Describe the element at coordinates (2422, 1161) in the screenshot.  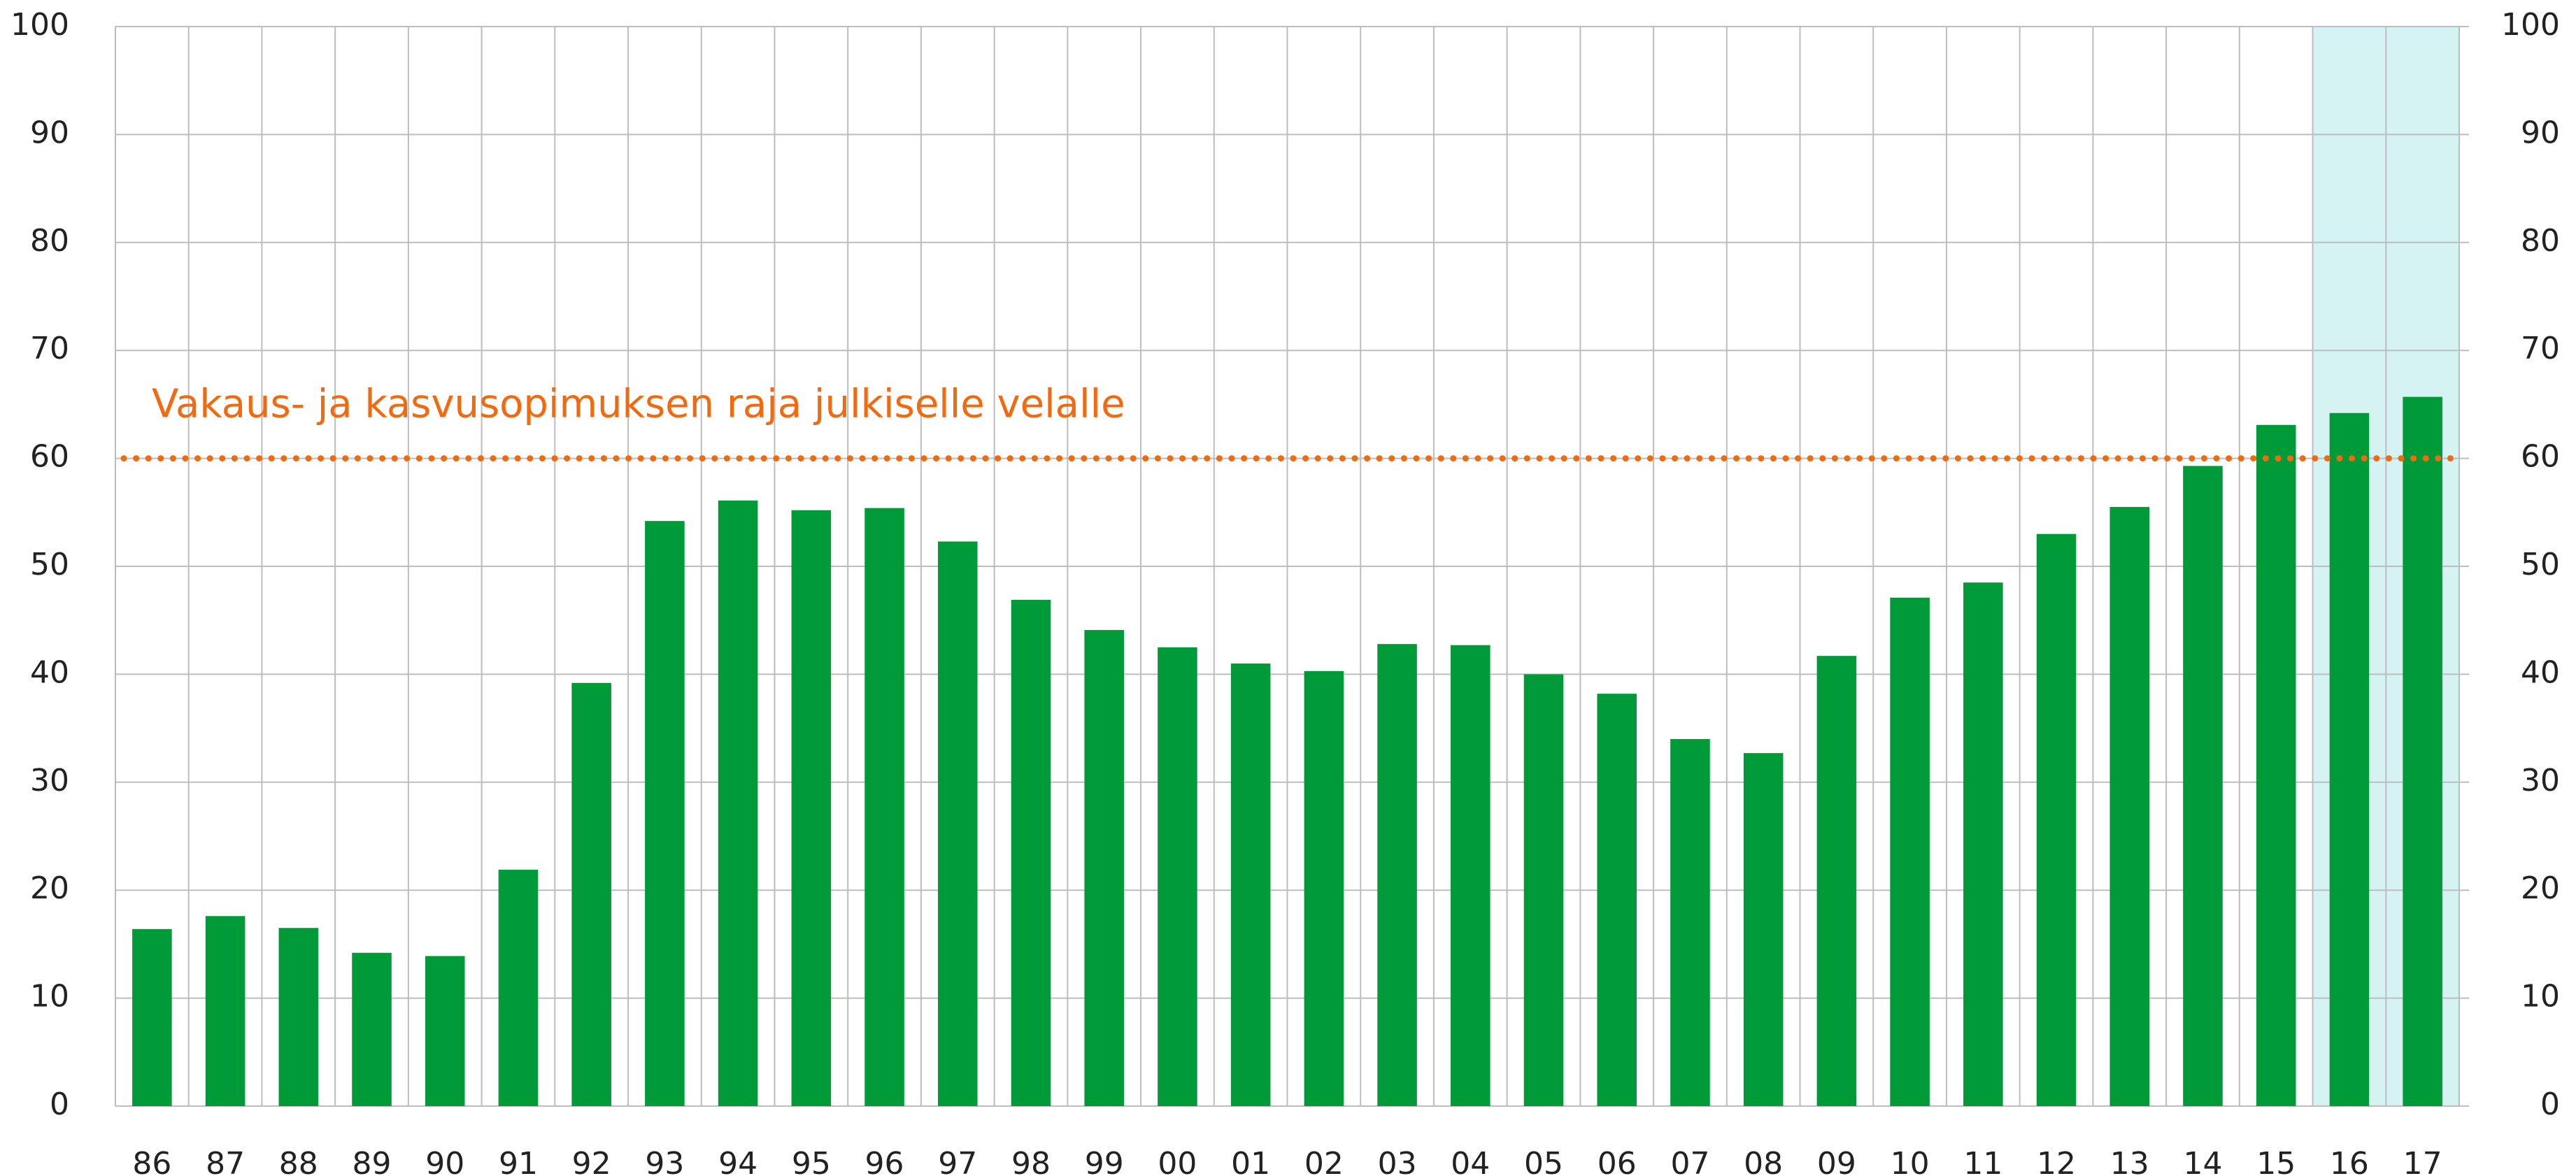
I see `x-tick-label: 17` at that location.